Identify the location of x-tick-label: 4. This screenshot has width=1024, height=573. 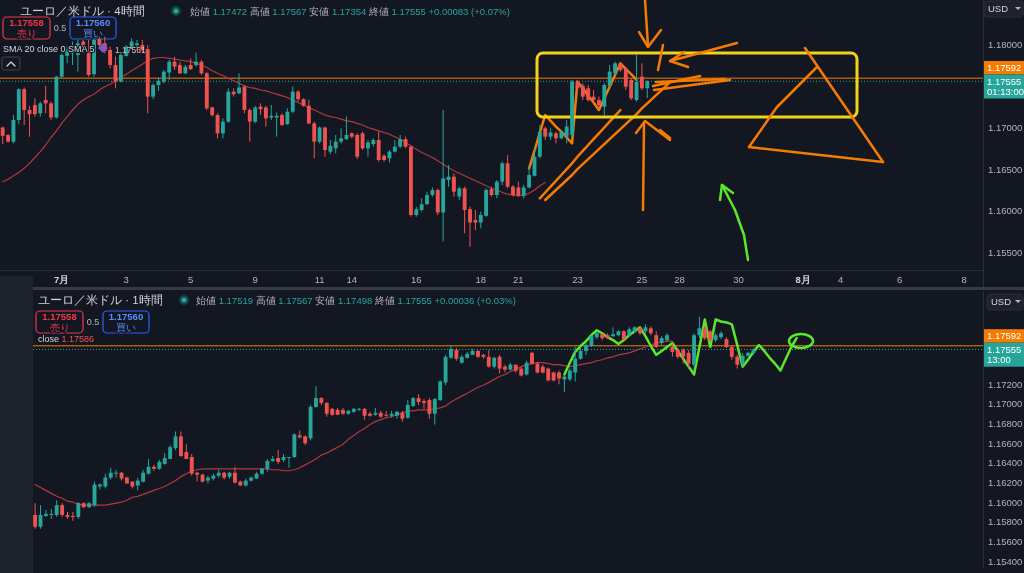
(841, 279).